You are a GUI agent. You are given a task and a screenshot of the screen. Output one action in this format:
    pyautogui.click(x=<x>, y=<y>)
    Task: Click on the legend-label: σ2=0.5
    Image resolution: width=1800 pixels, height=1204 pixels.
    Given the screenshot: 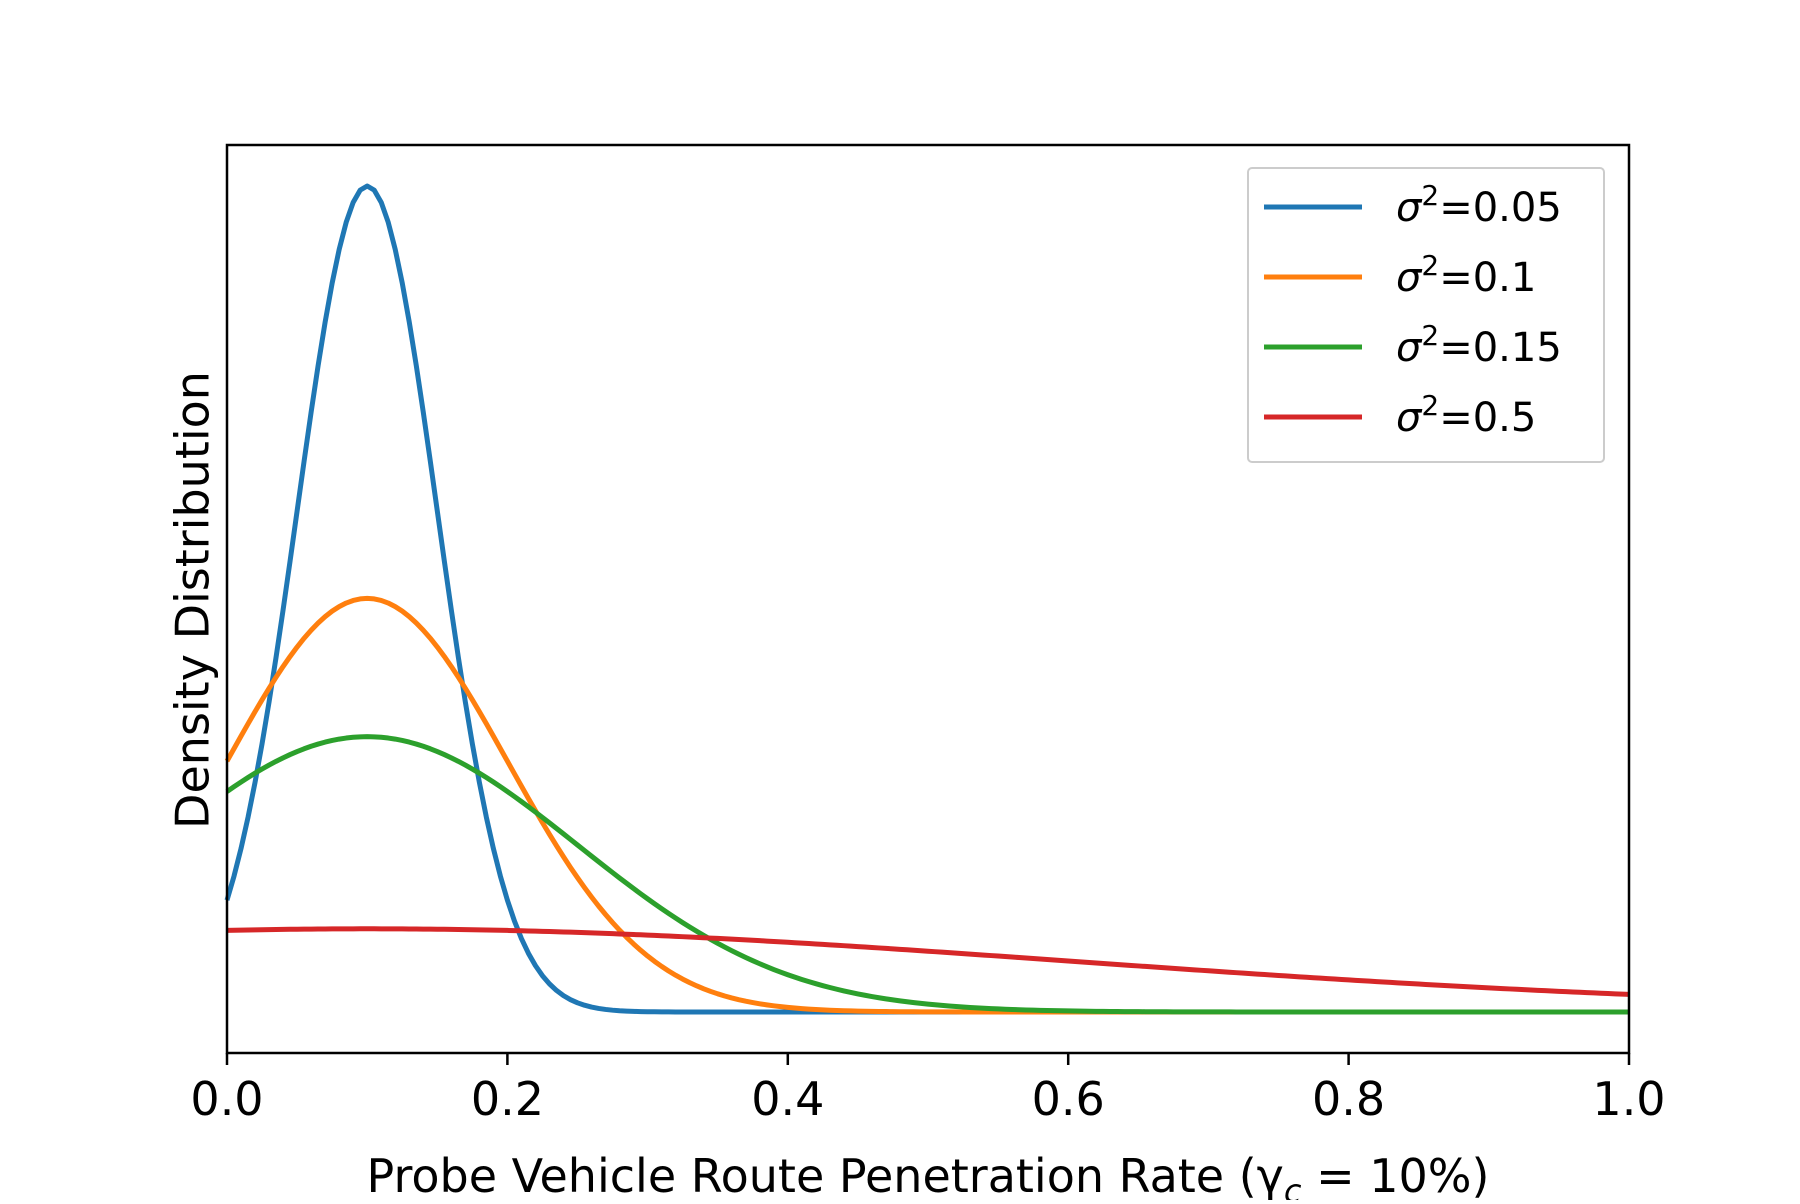 What is the action you would take?
    pyautogui.click(x=1466, y=415)
    